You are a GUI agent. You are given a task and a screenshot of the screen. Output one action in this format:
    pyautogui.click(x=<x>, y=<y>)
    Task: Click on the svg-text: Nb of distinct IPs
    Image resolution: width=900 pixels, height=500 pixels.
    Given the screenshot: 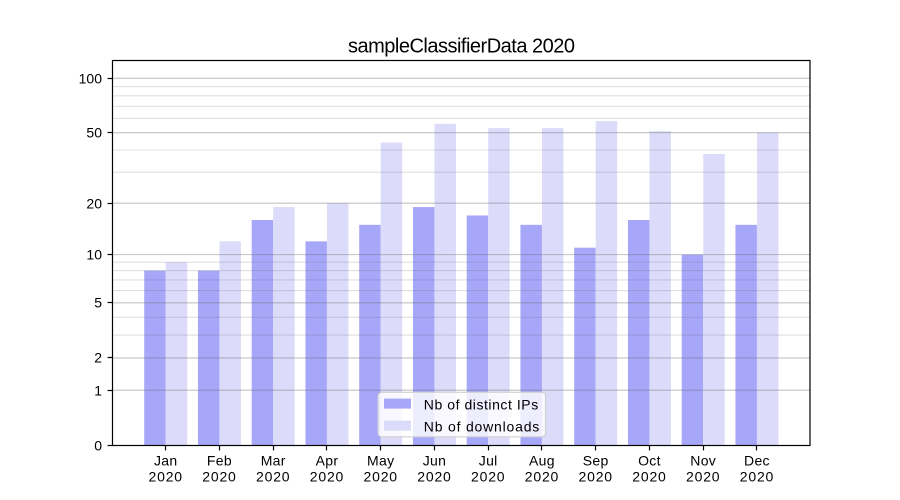 What is the action you would take?
    pyautogui.click(x=481, y=404)
    